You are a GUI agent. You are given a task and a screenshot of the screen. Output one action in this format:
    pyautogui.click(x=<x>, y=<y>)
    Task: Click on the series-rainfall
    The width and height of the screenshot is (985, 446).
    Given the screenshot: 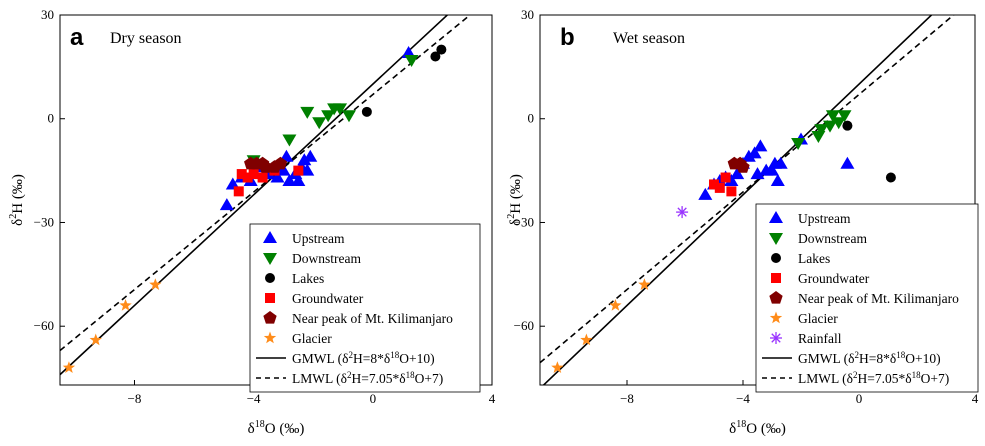 What is the action you would take?
    pyautogui.click(x=682, y=212)
    